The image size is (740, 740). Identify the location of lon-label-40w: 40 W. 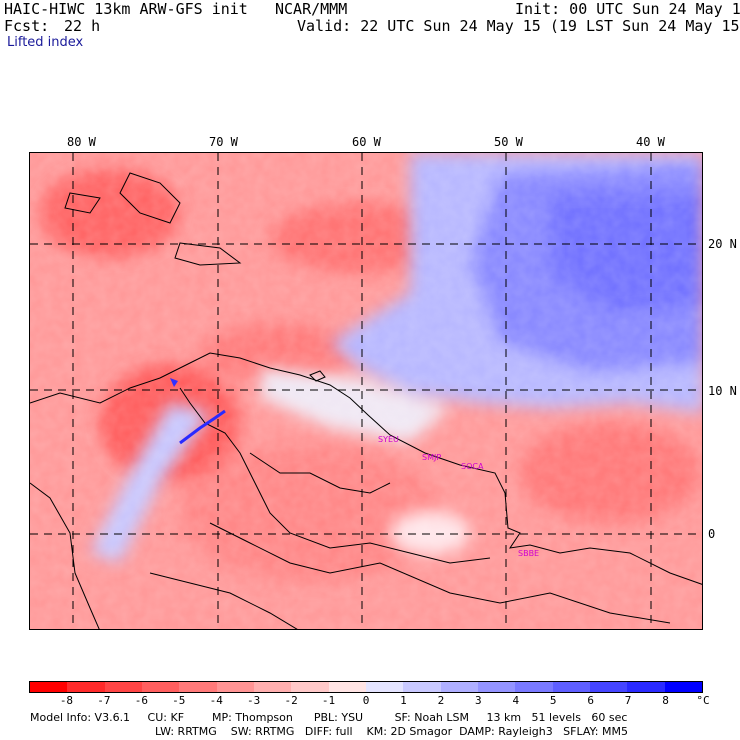
(650, 142).